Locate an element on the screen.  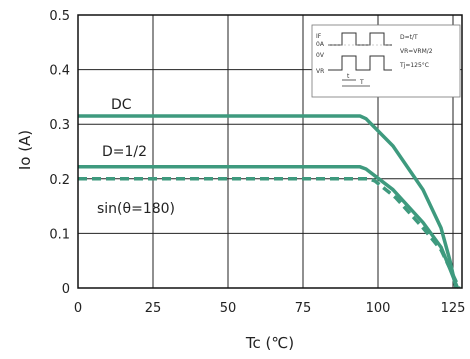
inset-tj-label: Tj=125°C is located at coordinates (414, 65).